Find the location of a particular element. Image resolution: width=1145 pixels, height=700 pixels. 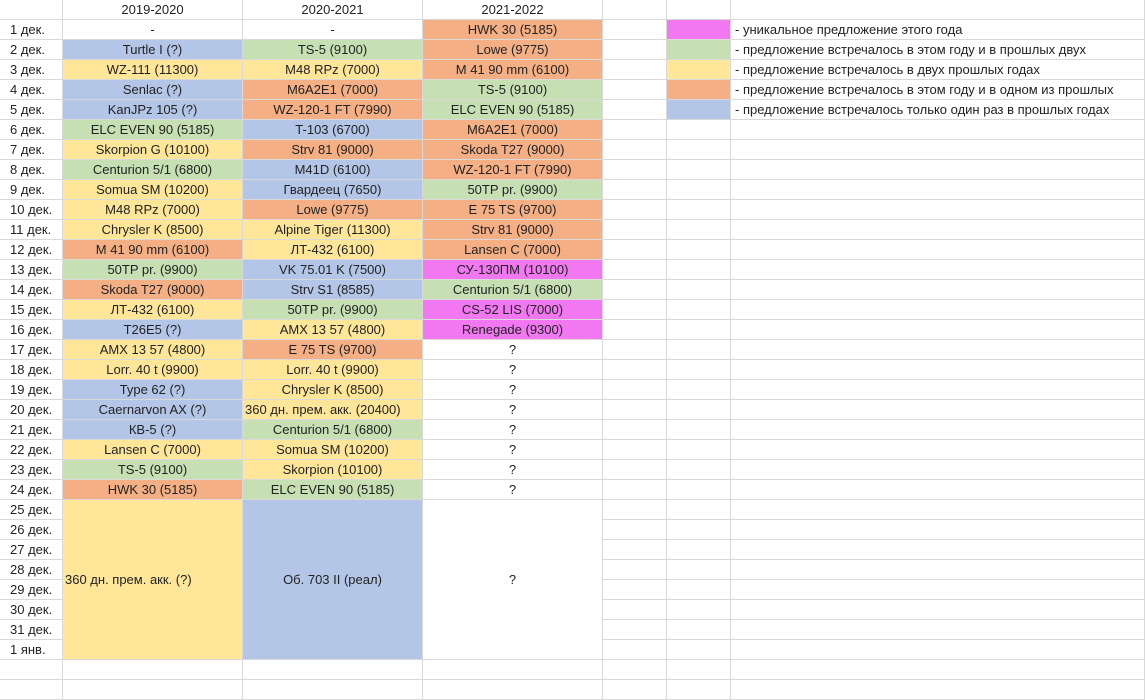

offer-cell: E 75 TS (9700) is located at coordinates (333, 350).